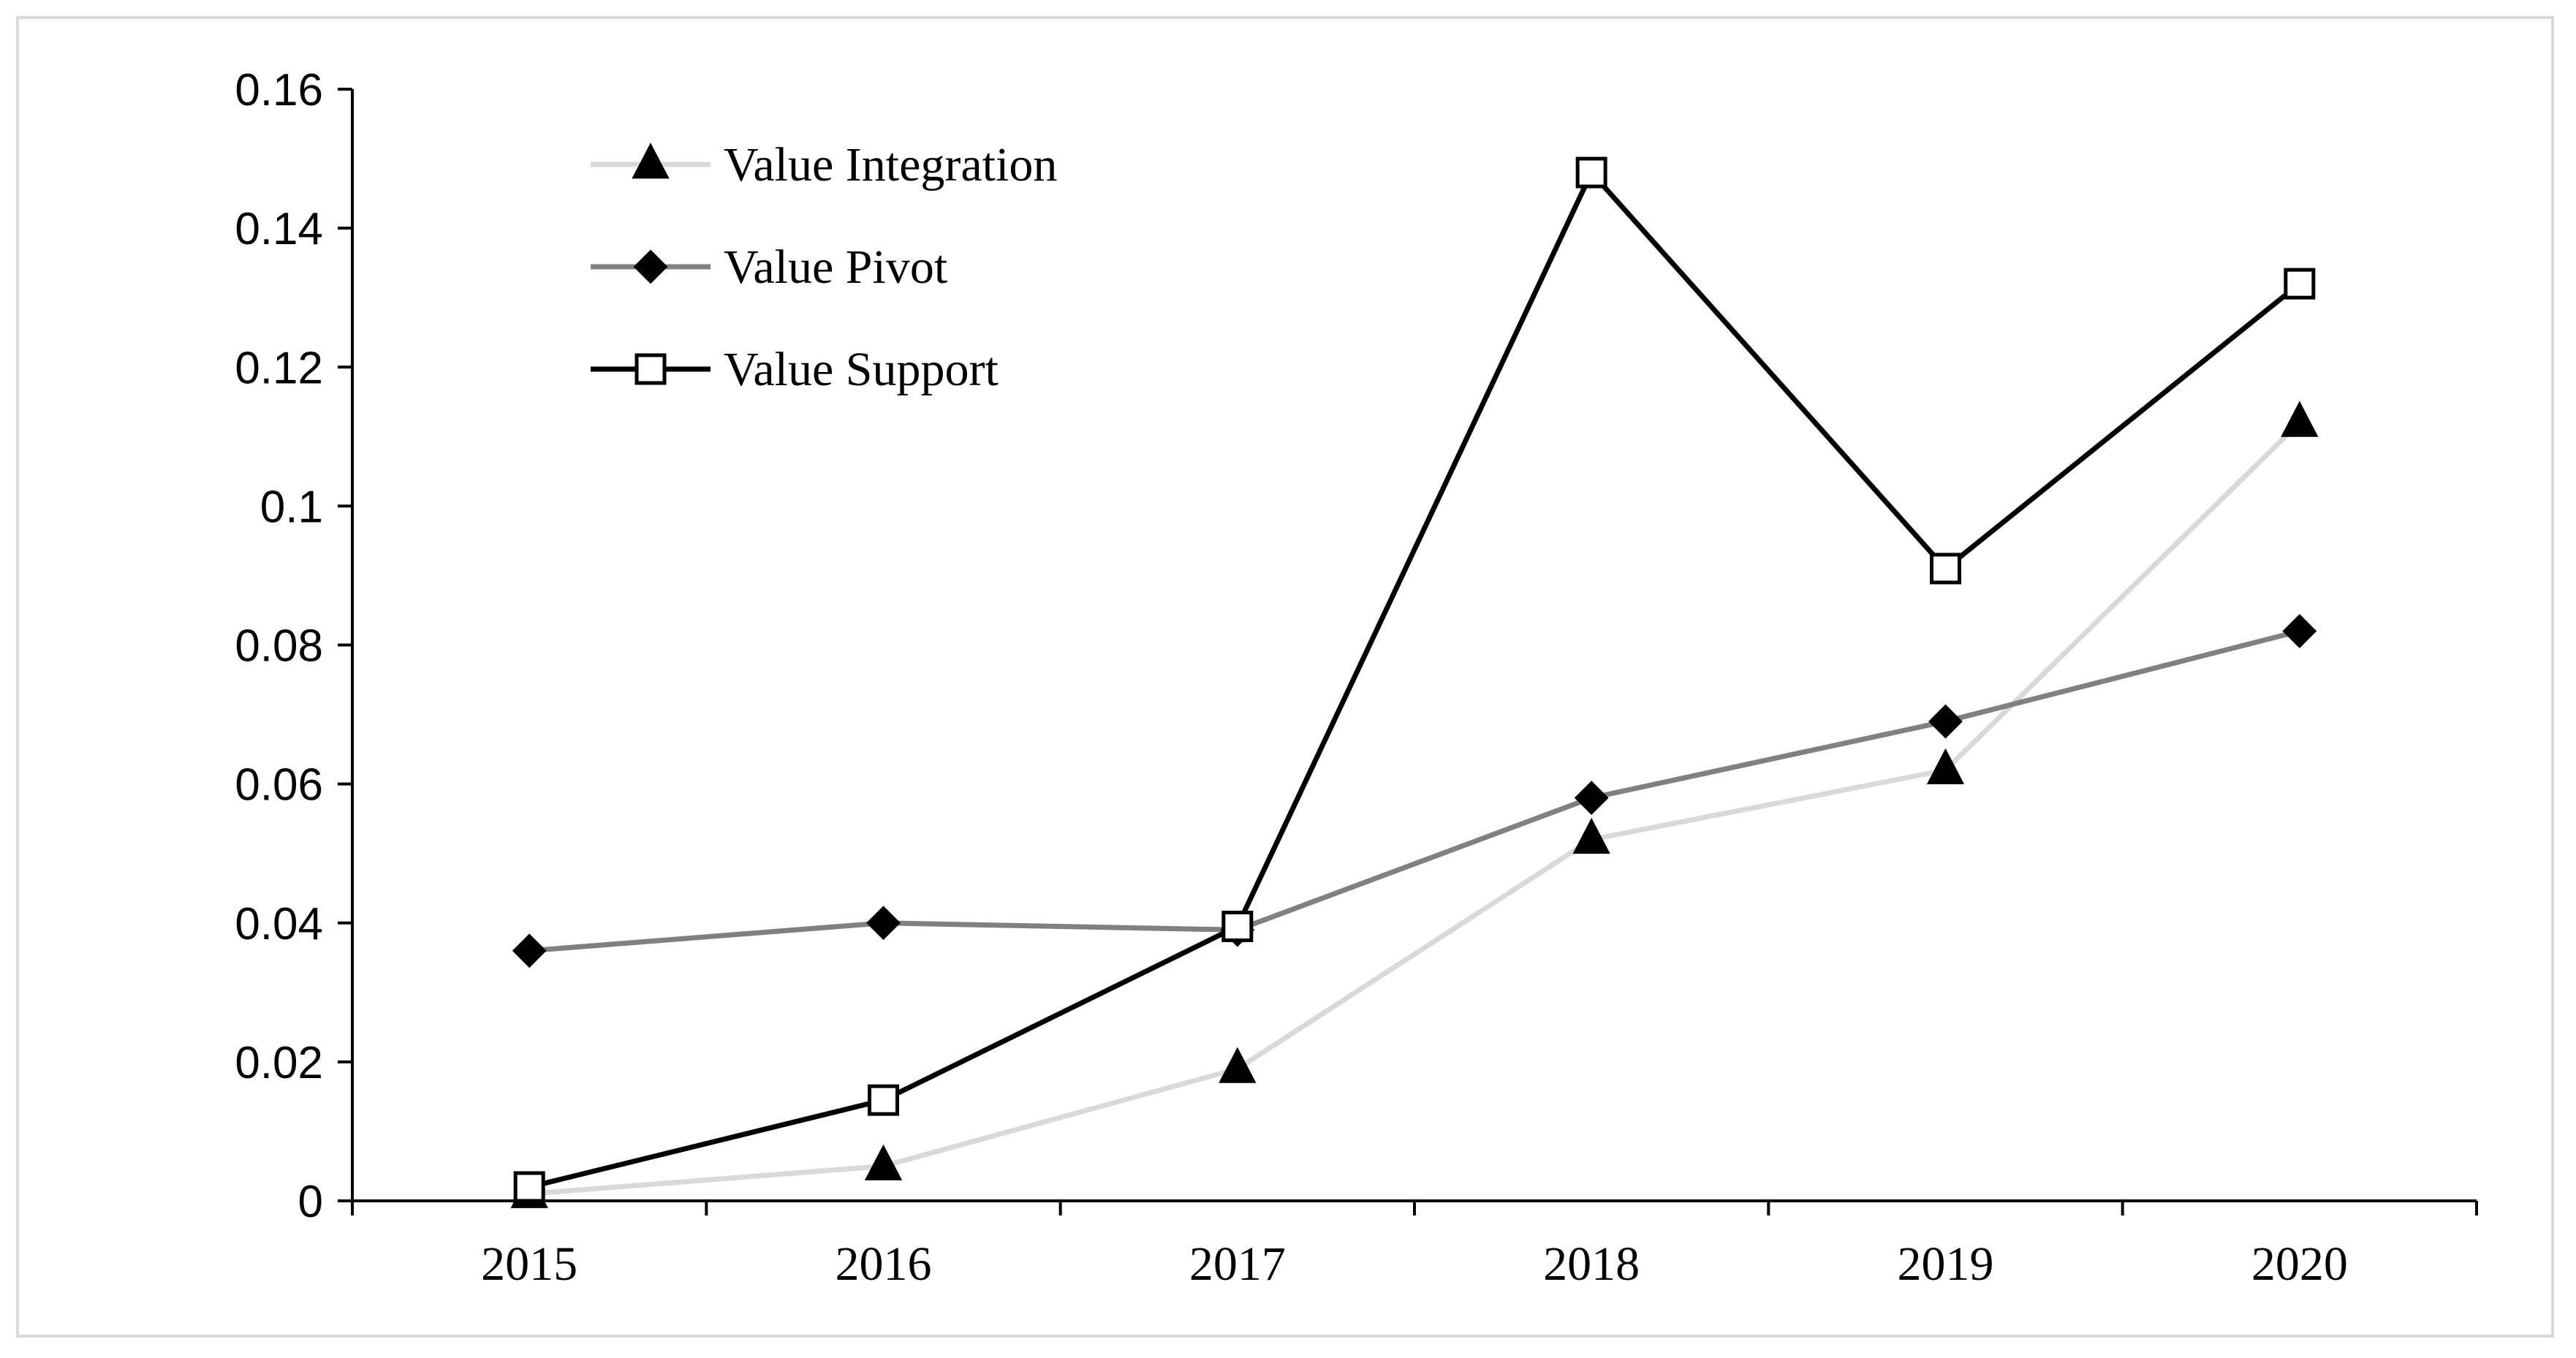 Image resolution: width=2576 pixels, height=1358 pixels. Describe the element at coordinates (279, 1063) in the screenshot. I see `y-tick-label: 0.02` at that location.